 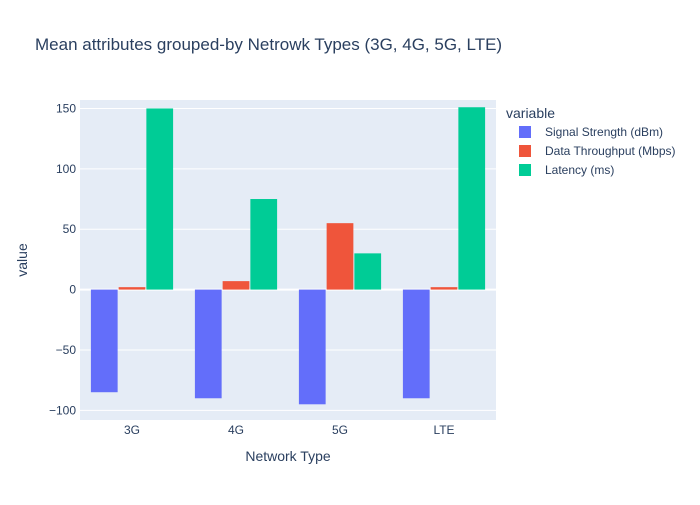 What do you see at coordinates (579, 170) in the screenshot?
I see `legend-label: Latency (ms)` at bounding box center [579, 170].